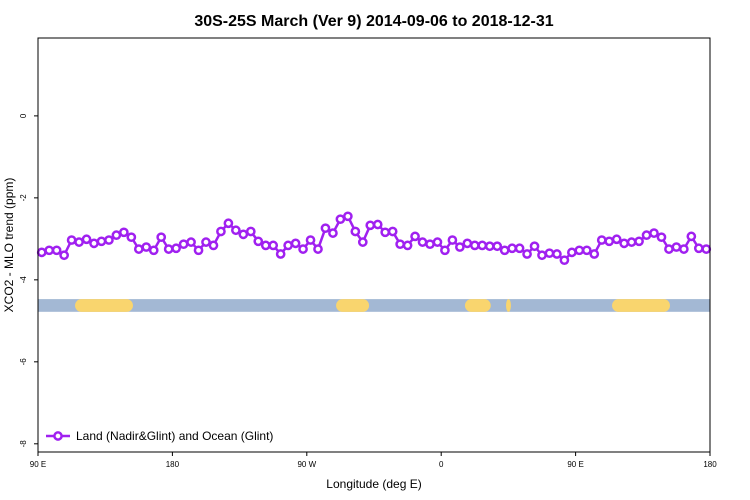 The width and height of the screenshot is (750, 500). Describe the element at coordinates (441, 464) in the screenshot. I see `x-tick-label: 0` at that location.